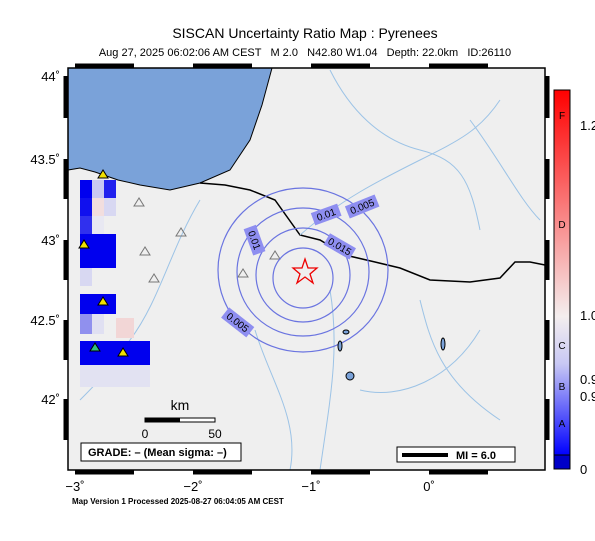  What do you see at coordinates (249, 486) in the screenshot?
I see `lon-labels: −3˚ −2˚ −1˚ 0˚` at bounding box center [249, 486].